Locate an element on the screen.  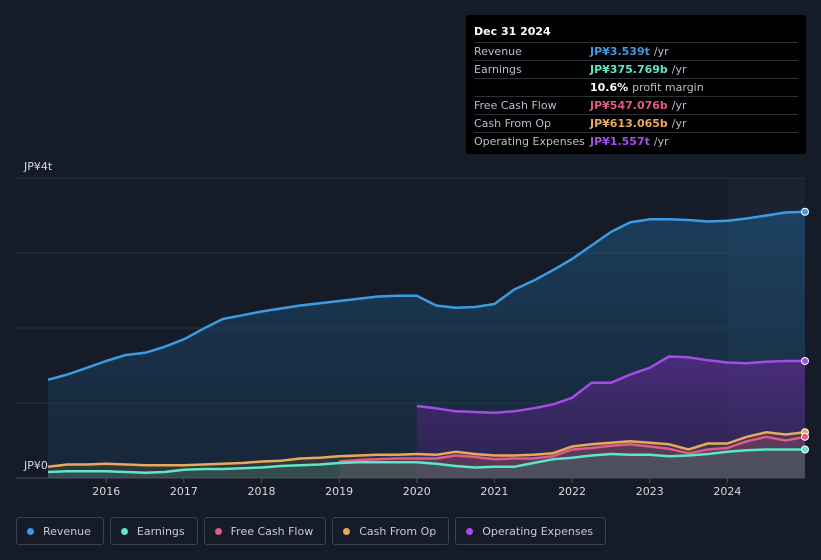
legend-label: Earnings is located at coordinates (160, 531).